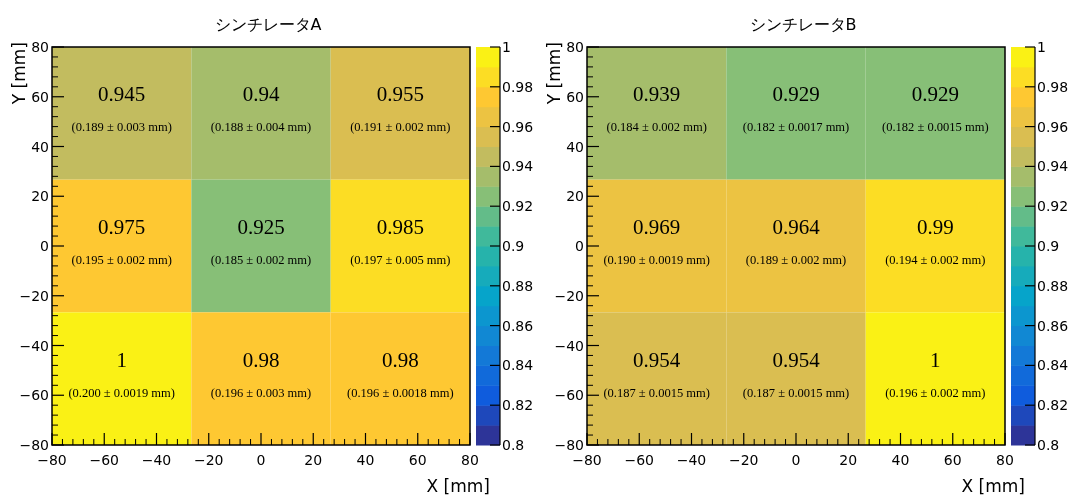 The width and height of the screenshot is (1070, 499). What do you see at coordinates (261, 373) in the screenshot?
I see `data-label: 0.98 (0.196 ± 0.003 mm)` at bounding box center [261, 373].